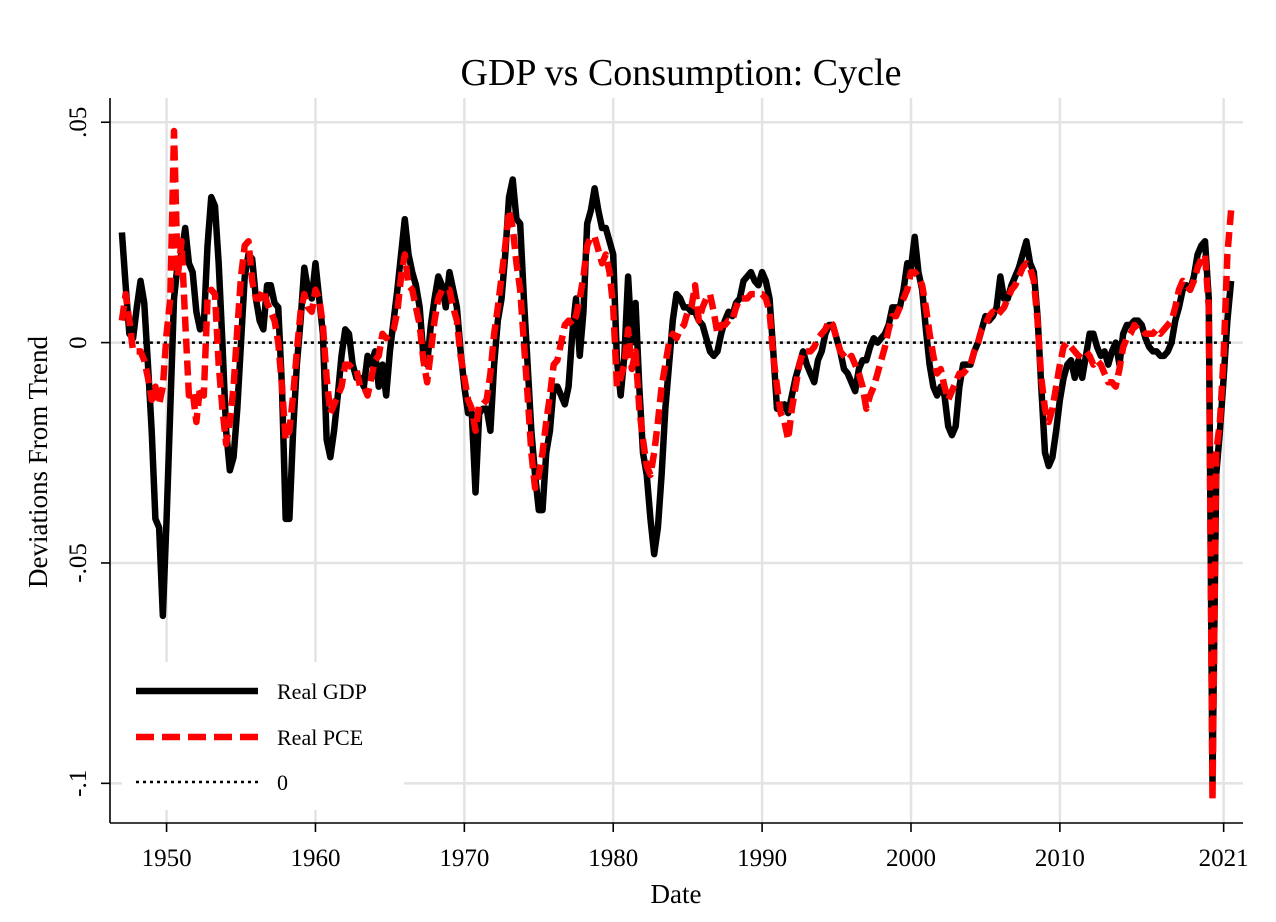  I want to click on x-tick-label: 2010, so click(1060, 858).